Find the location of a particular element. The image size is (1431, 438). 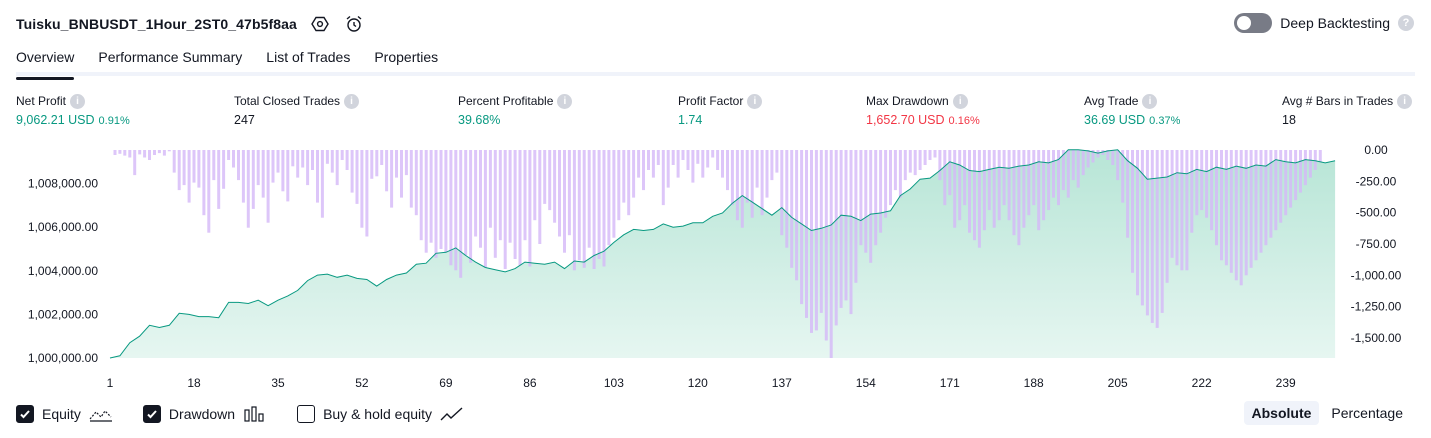

drawdown-label: Drawdown is located at coordinates (202, 414).